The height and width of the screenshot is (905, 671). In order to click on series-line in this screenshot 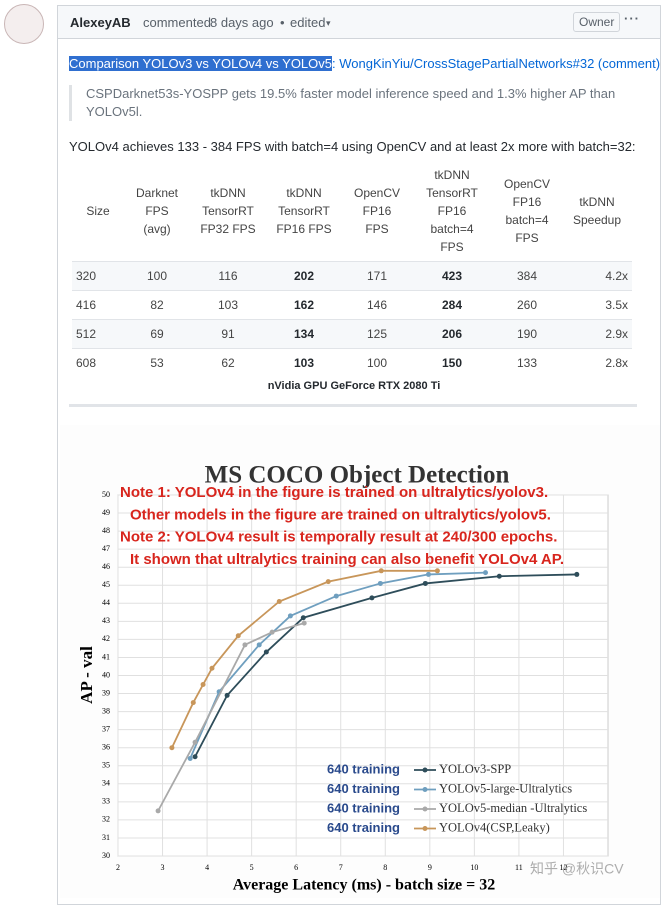, I will do `click(385, 665)`.